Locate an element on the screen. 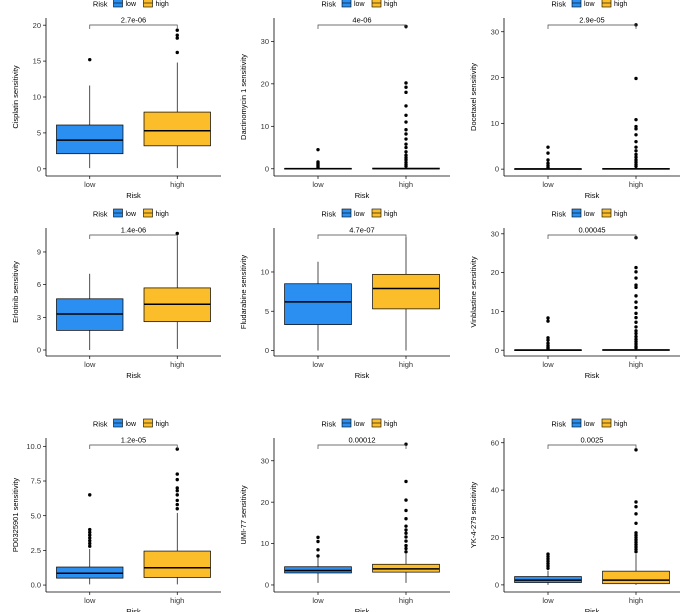  p-value-label: 1.4e-06 is located at coordinates (133, 230).